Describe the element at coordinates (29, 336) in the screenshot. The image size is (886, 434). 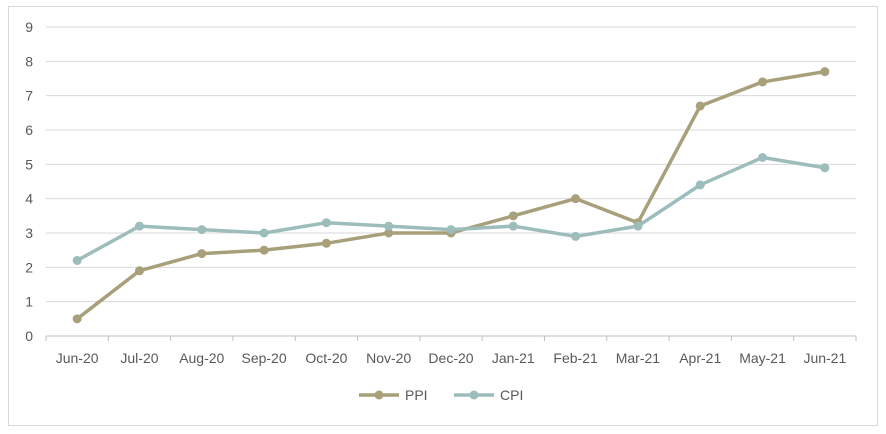
I see `y-tick-label: 0` at that location.